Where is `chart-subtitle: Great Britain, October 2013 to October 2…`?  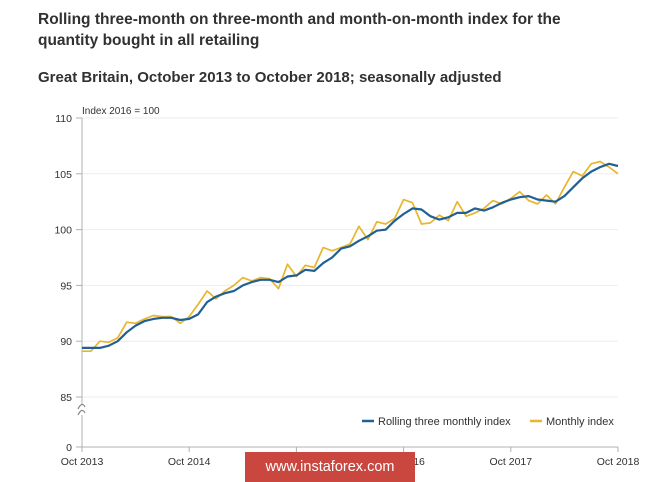 chart-subtitle: Great Britain, October 2013 to October 2… is located at coordinates (270, 77).